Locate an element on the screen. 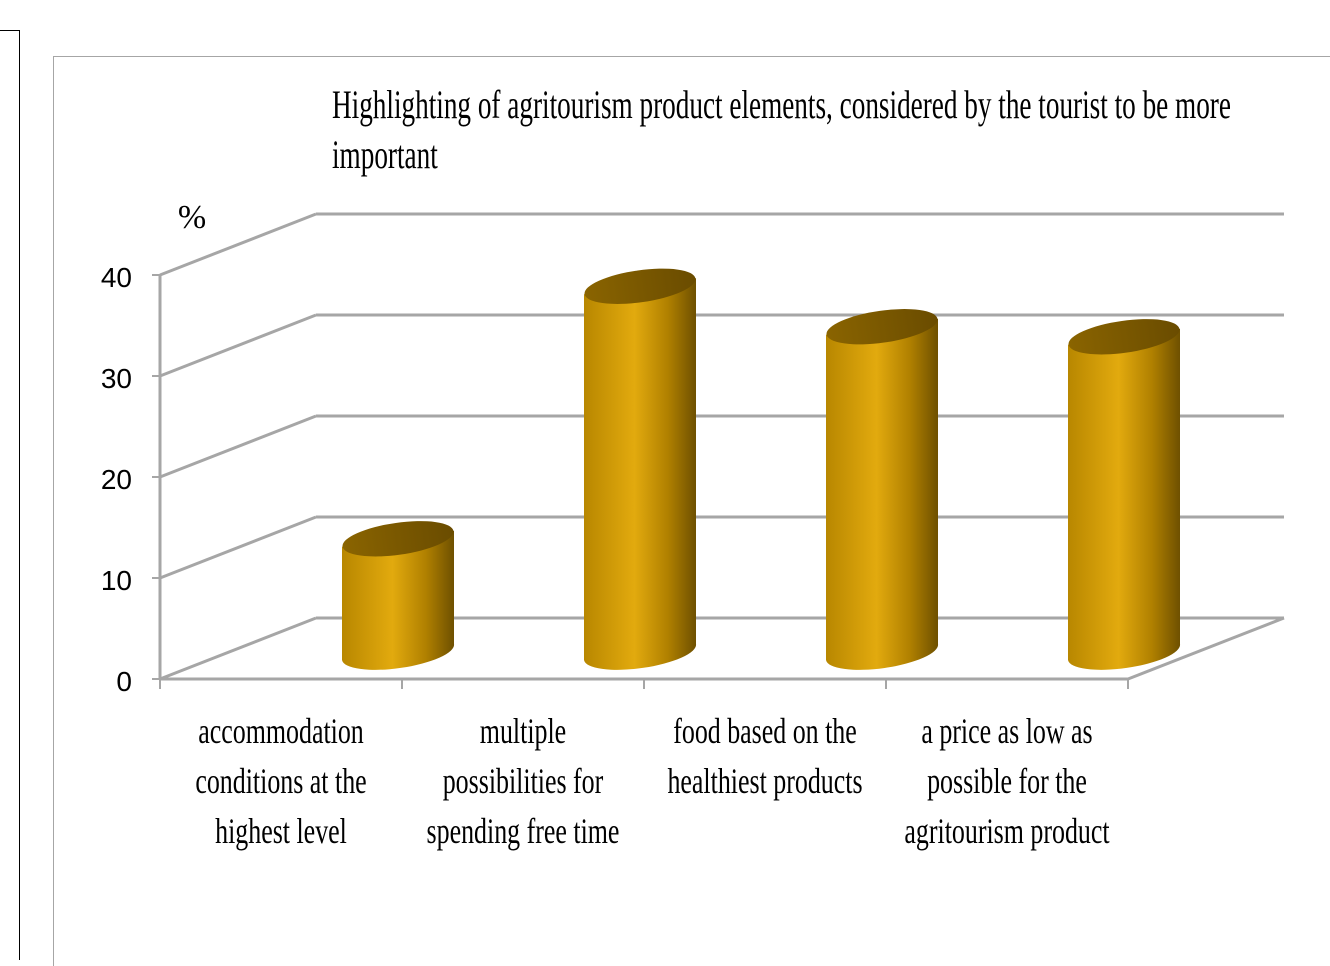  x-tick-label: food based on the healthiest products is located at coordinates (765, 756).